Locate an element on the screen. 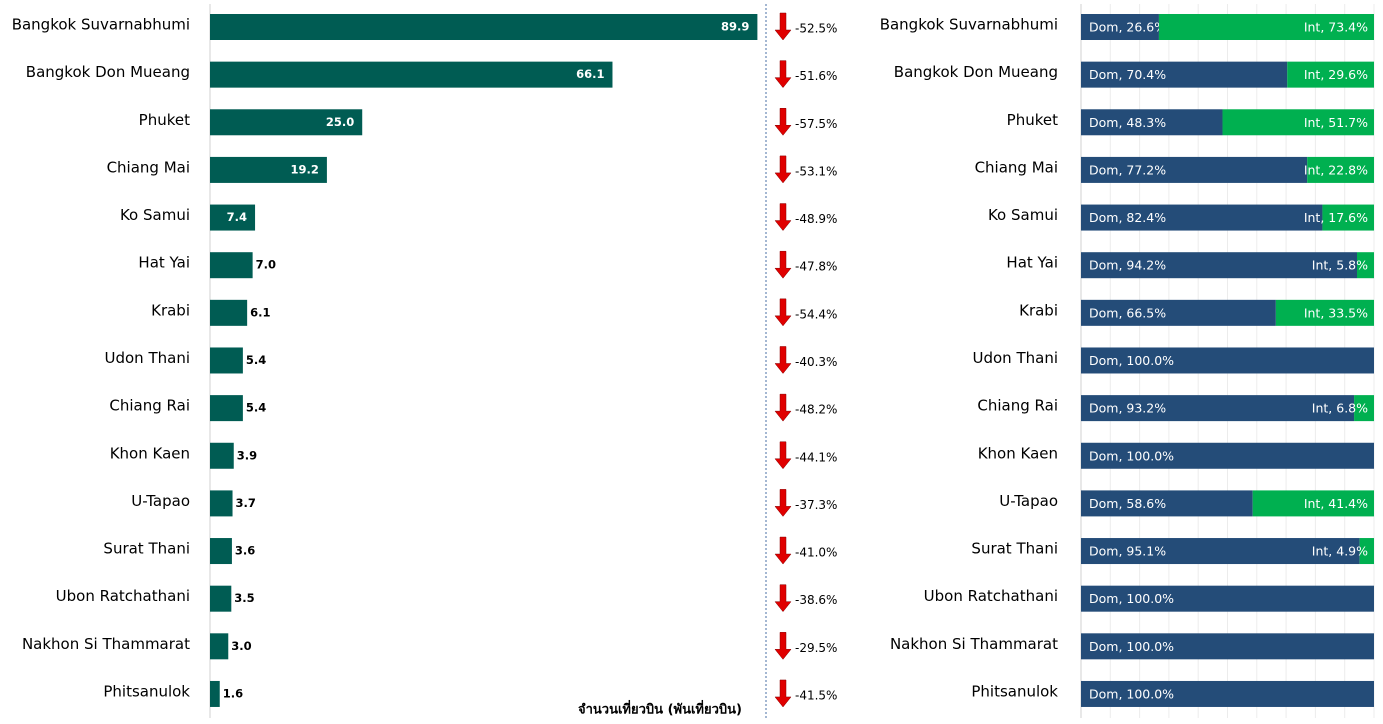 The image size is (1383, 724). segment-label: Dom, 77.2% is located at coordinates (1127, 169).